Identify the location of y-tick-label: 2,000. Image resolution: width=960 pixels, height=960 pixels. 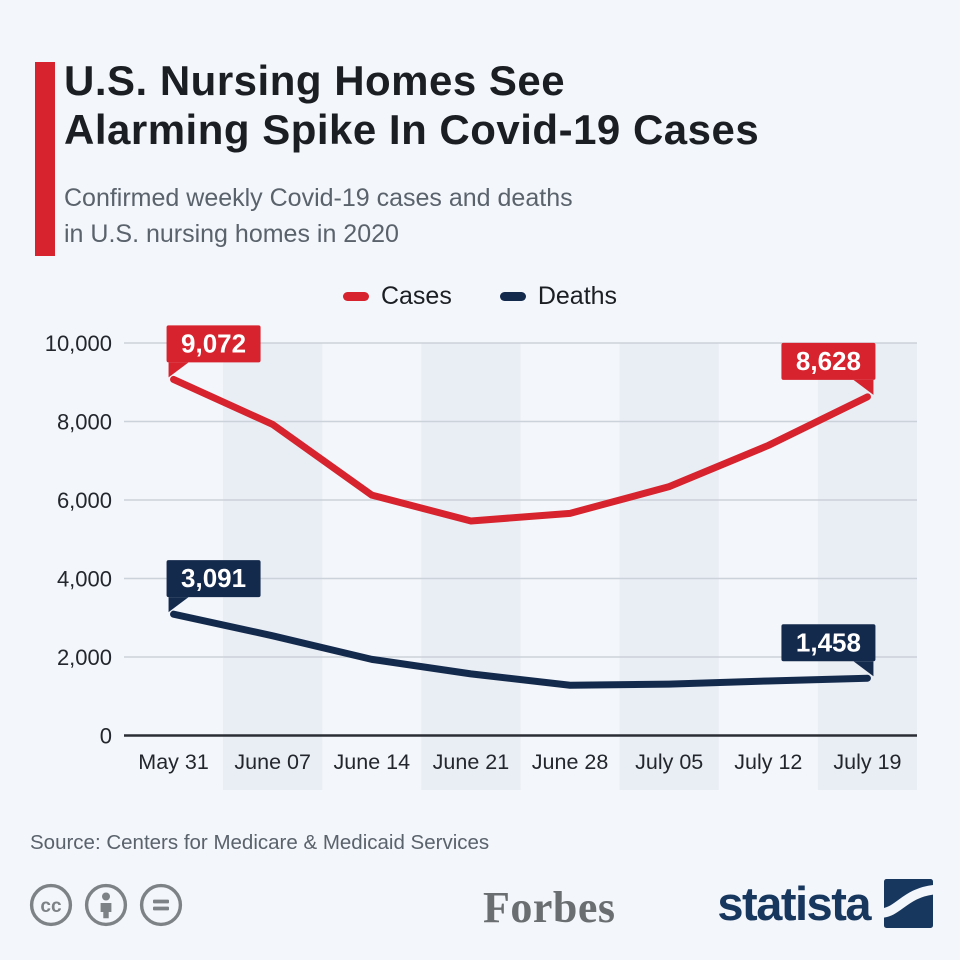
(84, 657).